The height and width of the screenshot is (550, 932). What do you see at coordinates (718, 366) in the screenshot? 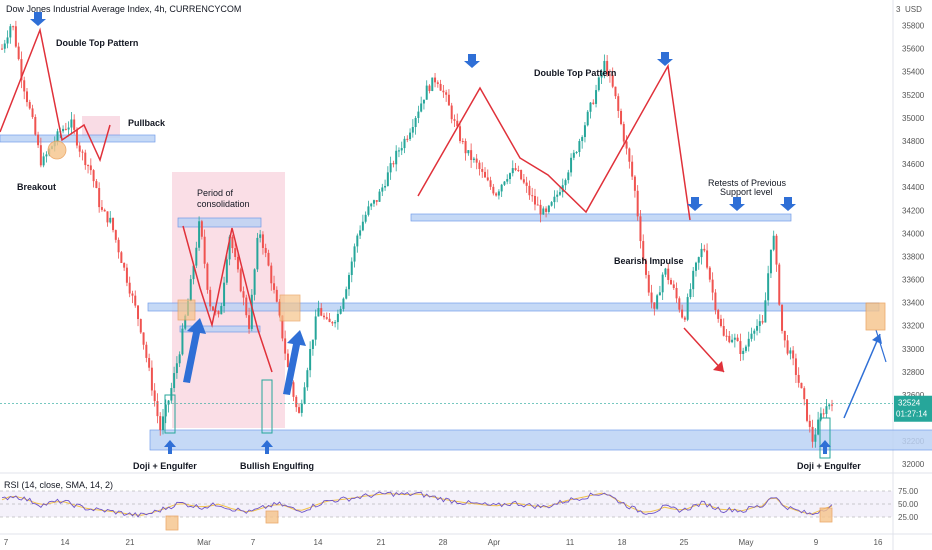
I see `bearish-arrow-head` at bounding box center [718, 366].